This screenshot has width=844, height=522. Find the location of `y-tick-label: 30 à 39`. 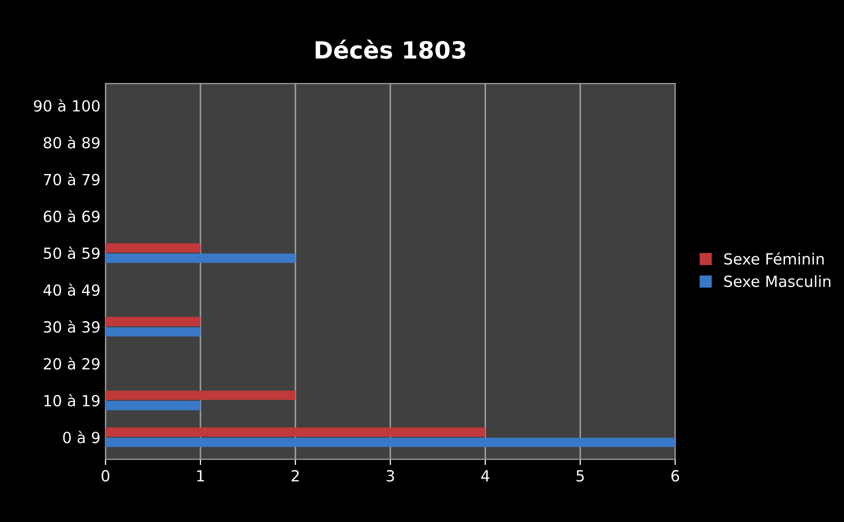

y-tick-label: 30 à 39 is located at coordinates (72, 326).